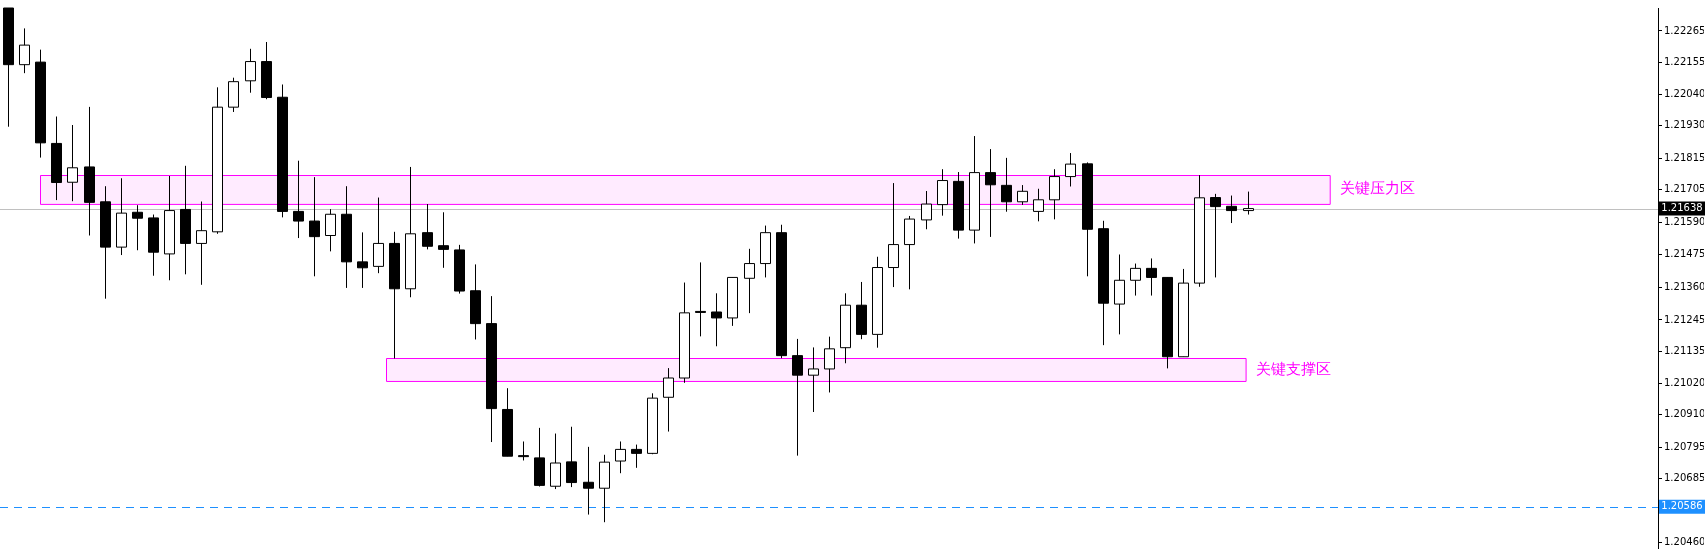 This screenshot has width=1706, height=556. What do you see at coordinates (1685, 286) in the screenshot?
I see `y-tick-label: 1.21360` at bounding box center [1685, 286].